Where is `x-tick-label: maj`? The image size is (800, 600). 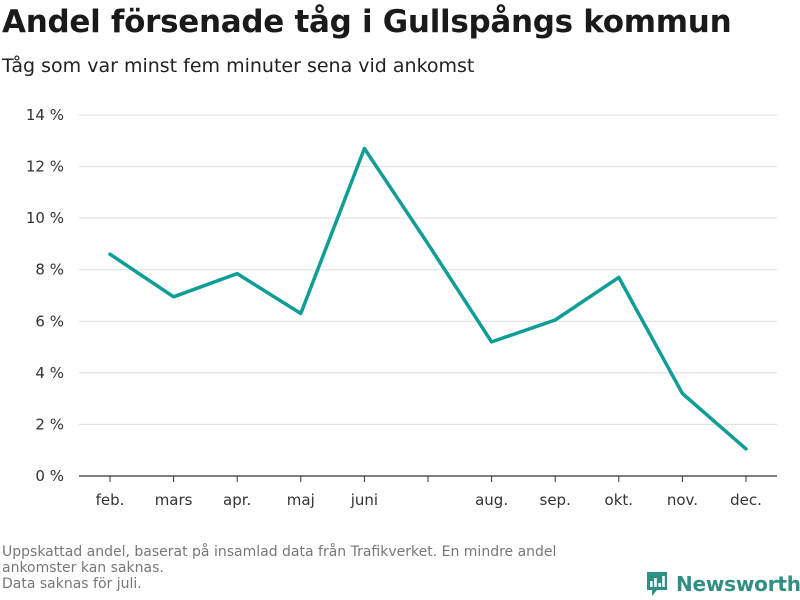
x-tick-label: maj is located at coordinates (301, 500).